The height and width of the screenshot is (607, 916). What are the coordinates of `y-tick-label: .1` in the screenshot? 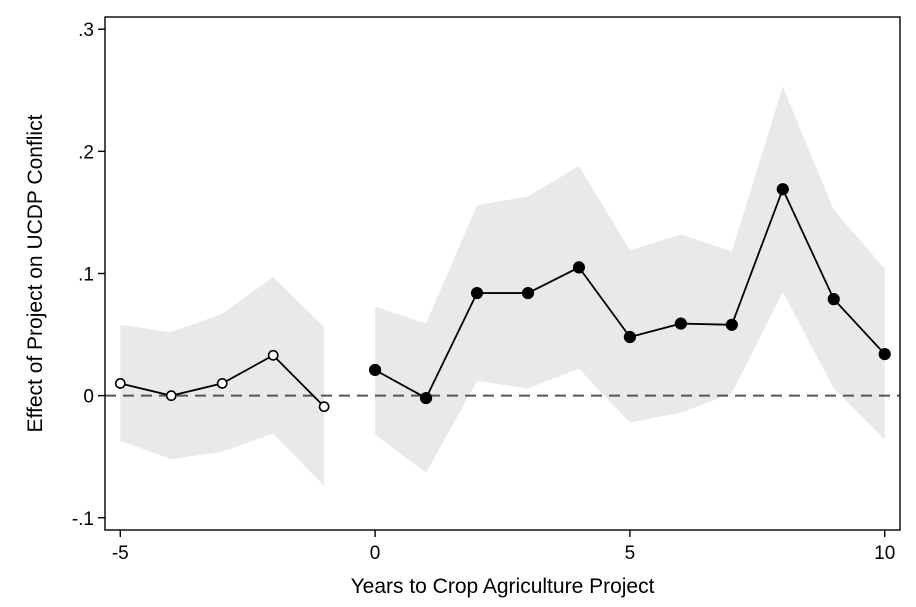 It's located at (86, 275).